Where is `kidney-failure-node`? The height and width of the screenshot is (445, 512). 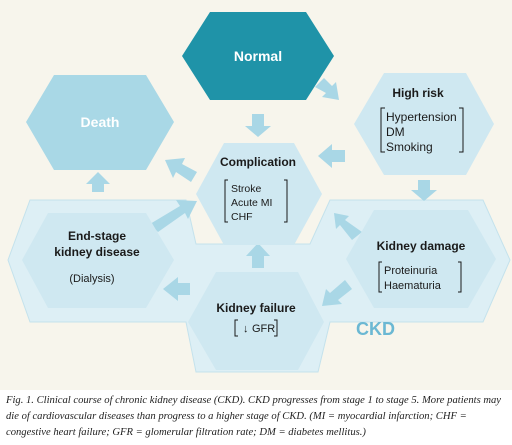
kidney-failure-node is located at coordinates (256, 321).